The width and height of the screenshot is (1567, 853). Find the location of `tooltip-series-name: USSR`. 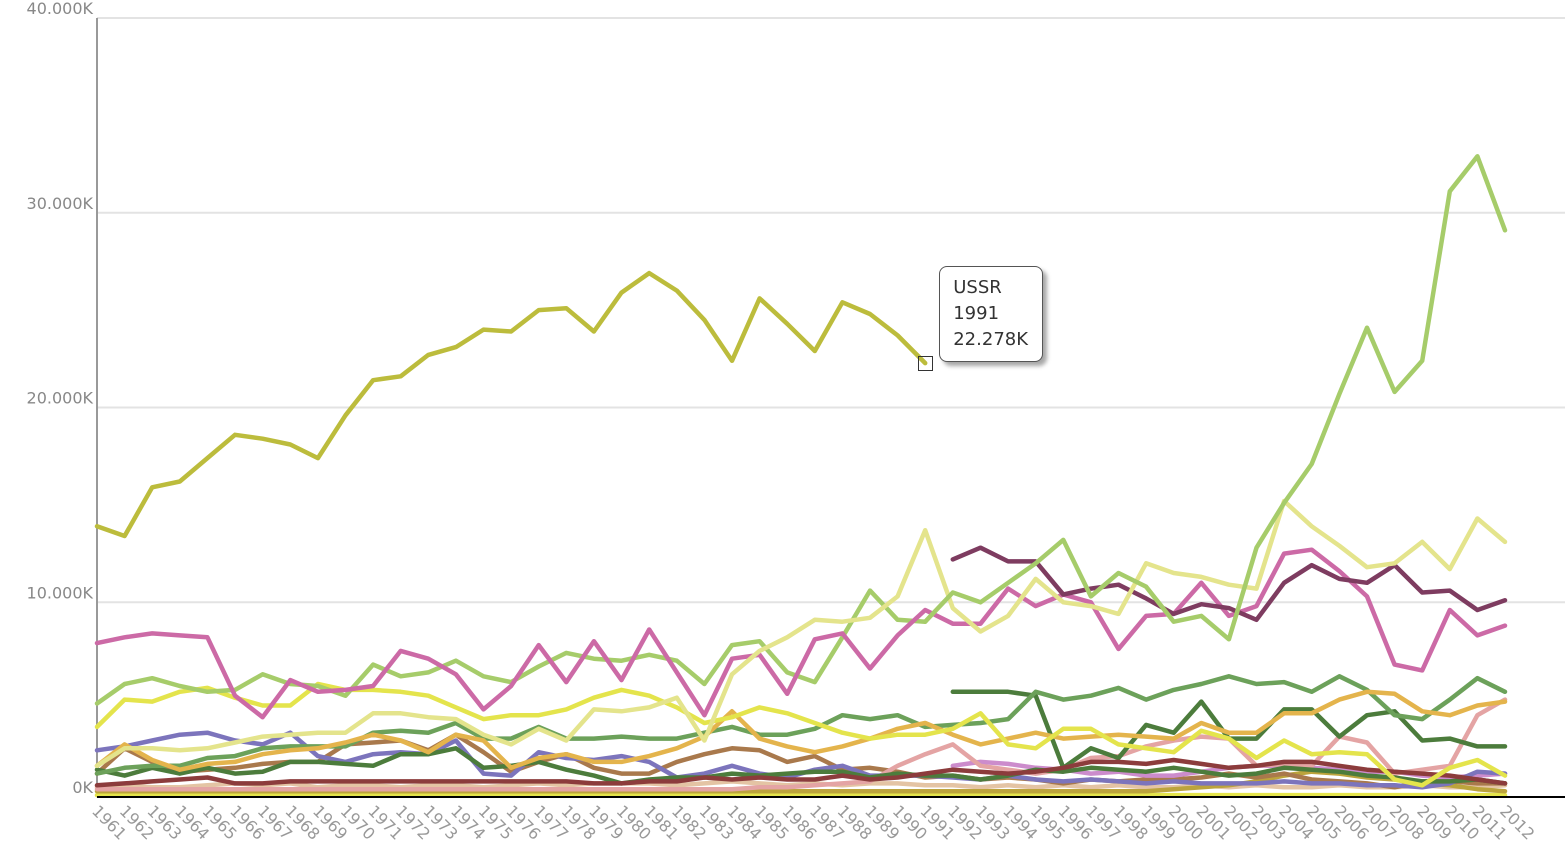

tooltip-series-name: USSR is located at coordinates (977, 288).